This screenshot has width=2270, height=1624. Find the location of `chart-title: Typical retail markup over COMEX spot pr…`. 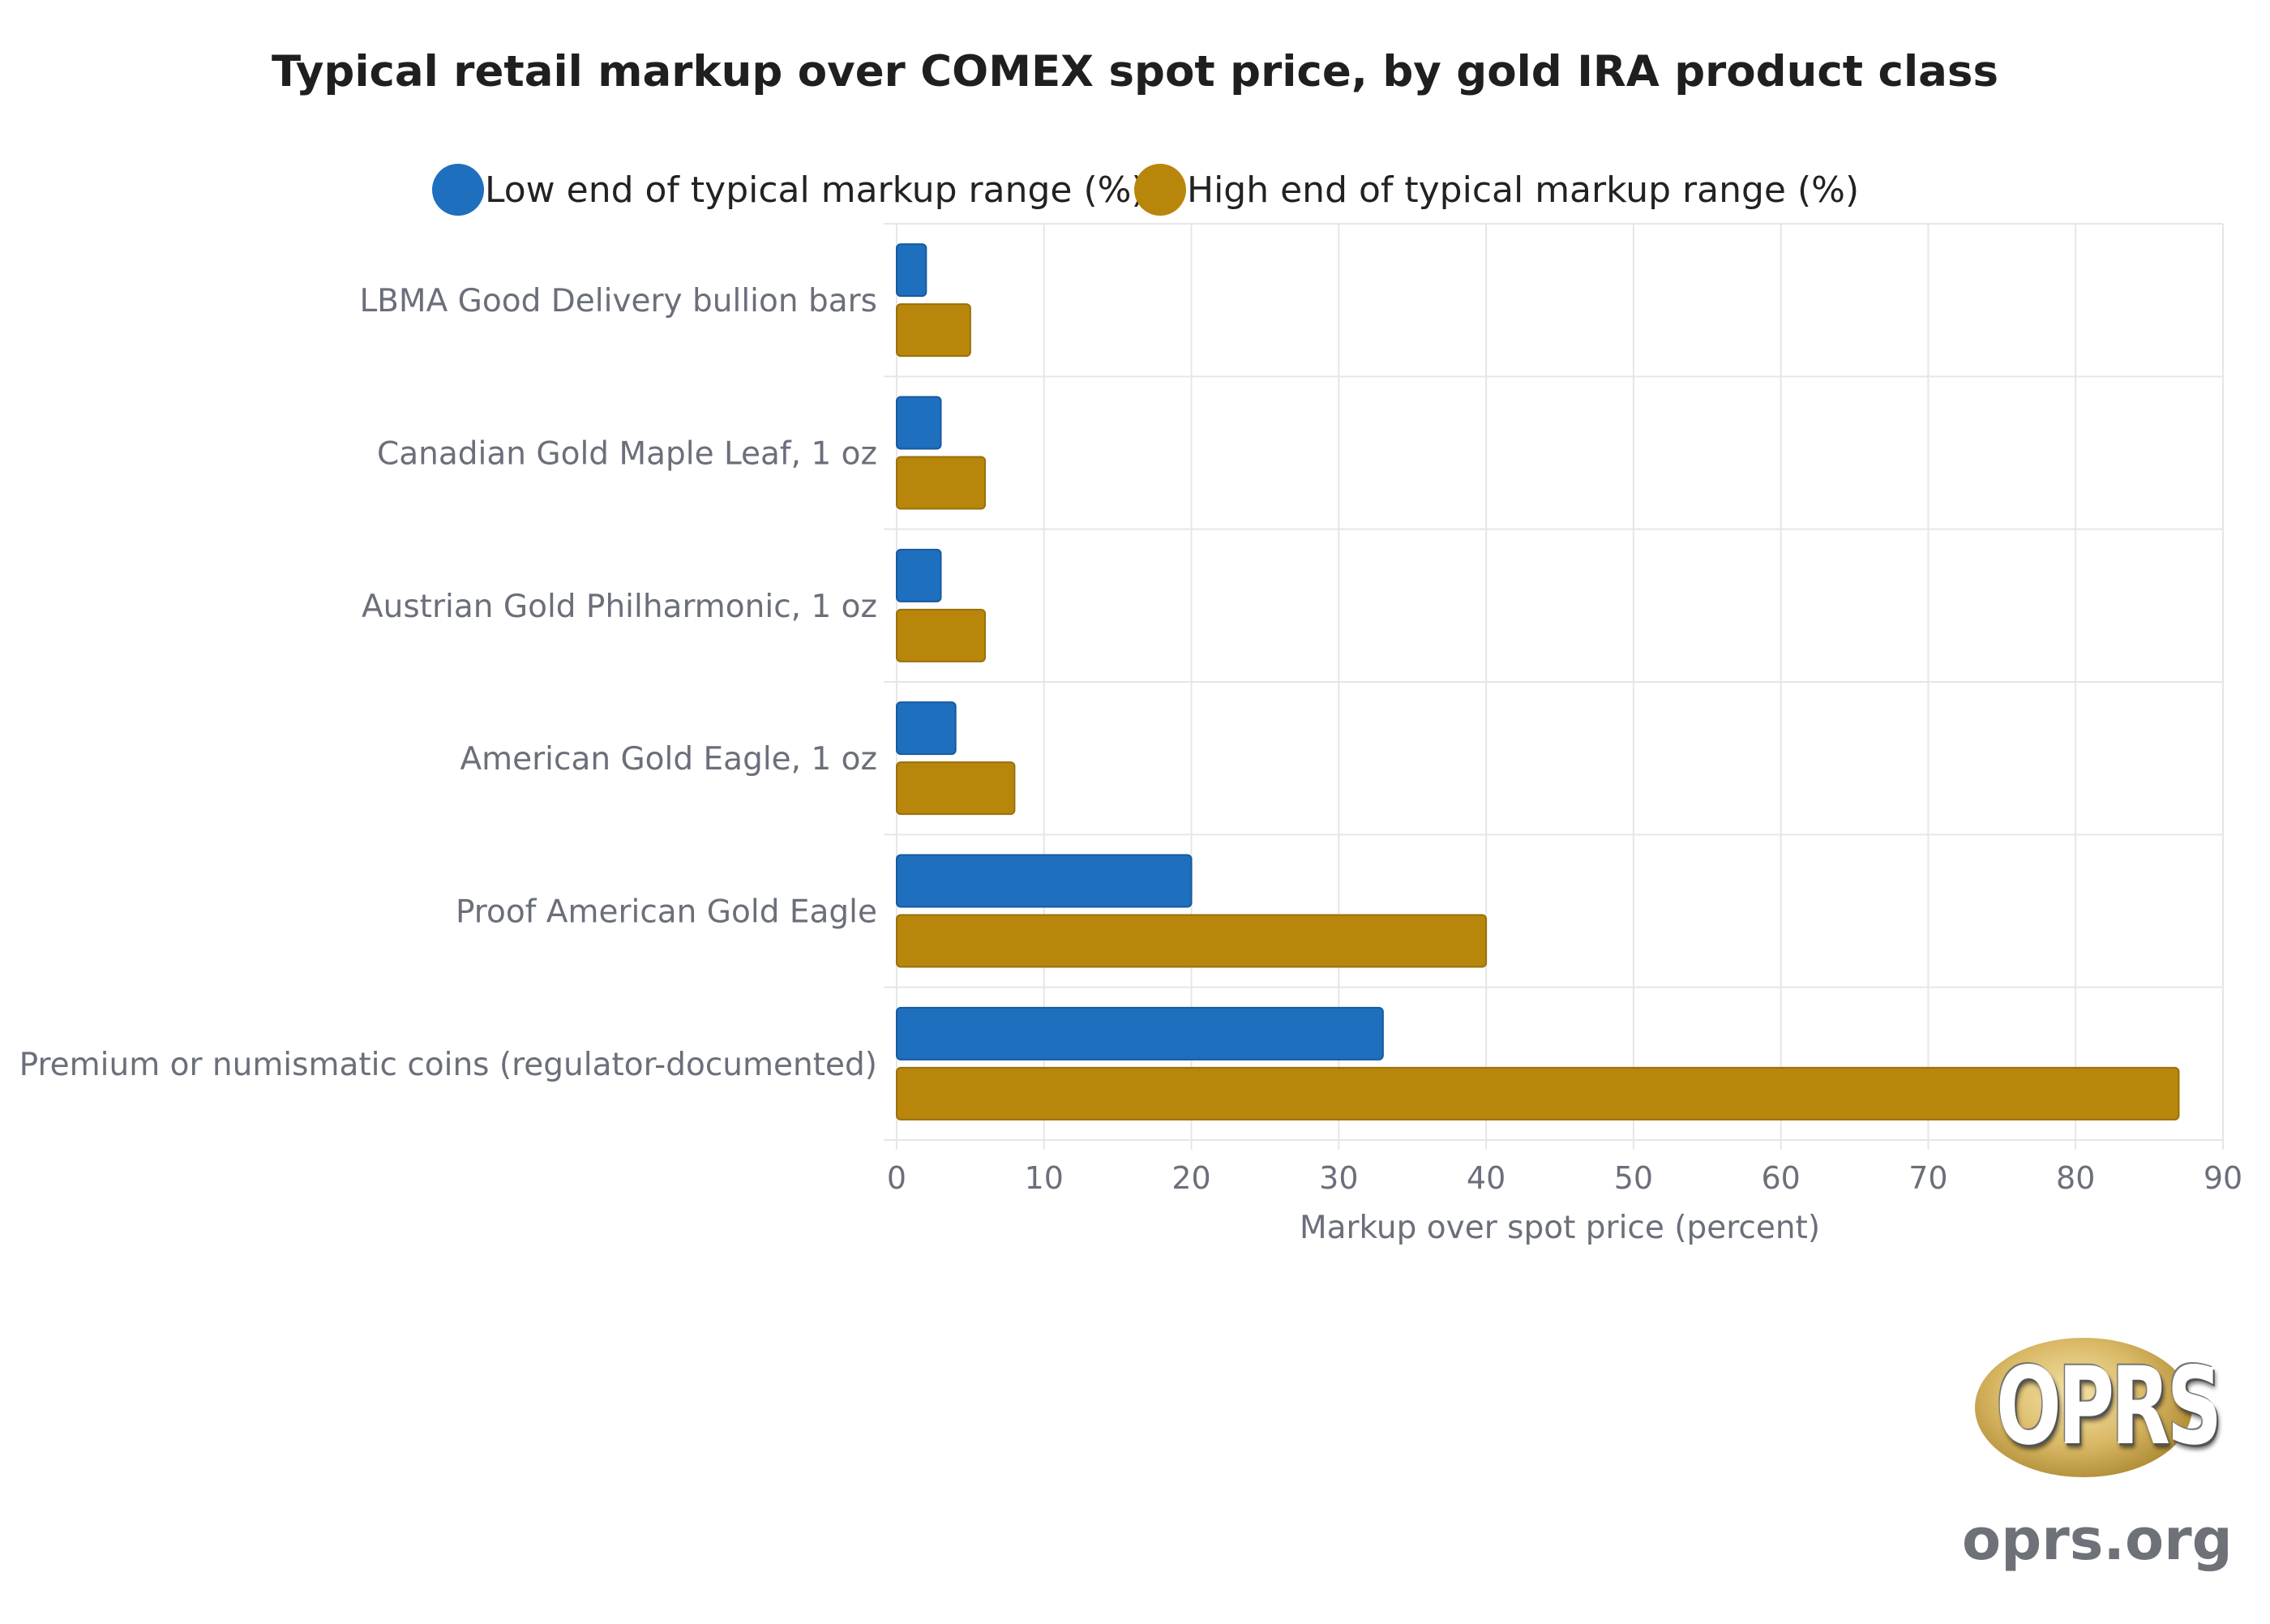

chart-title: Typical retail markup over COMEX spot pr… is located at coordinates (1135, 71).